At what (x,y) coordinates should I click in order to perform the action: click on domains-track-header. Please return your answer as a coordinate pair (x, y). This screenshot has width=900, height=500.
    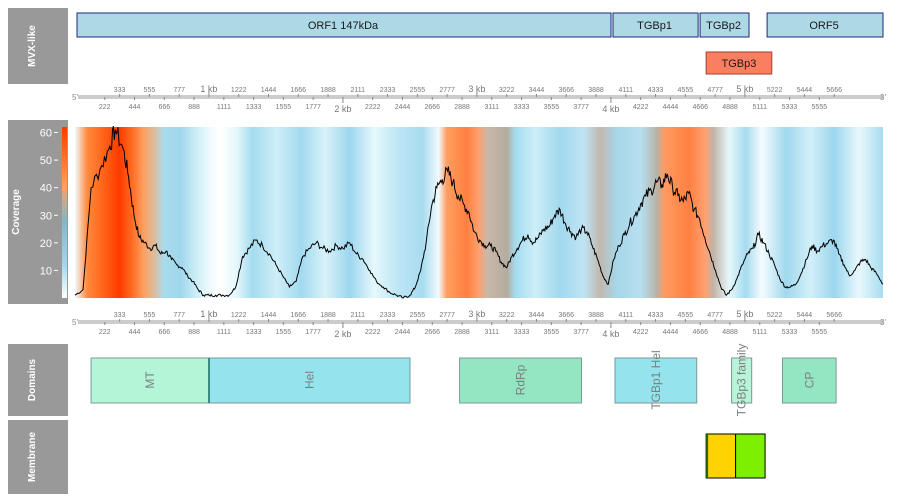
    Looking at the image, I should click on (38, 380).